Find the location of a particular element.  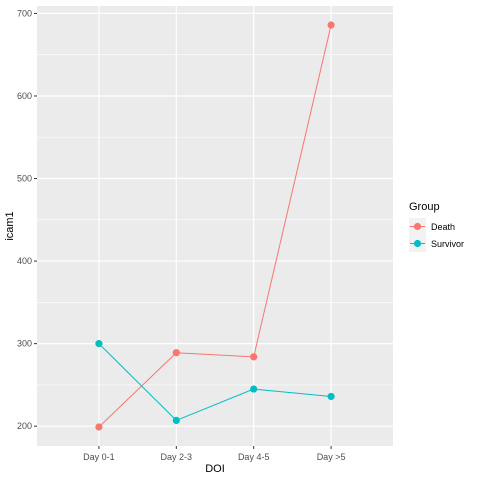

legend-point-death is located at coordinates (417, 226).